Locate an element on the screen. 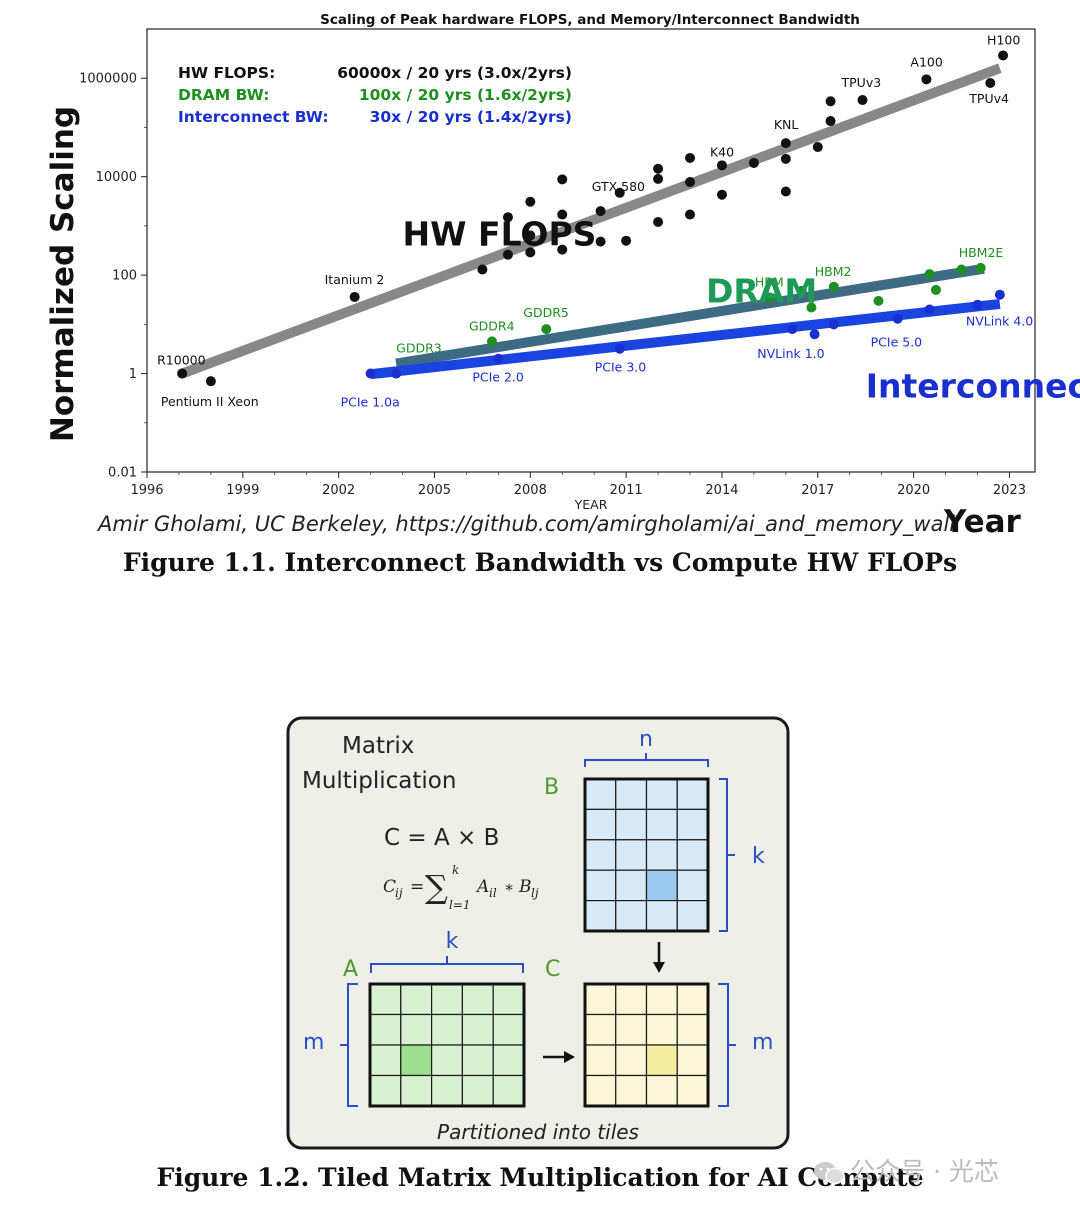 The height and width of the screenshot is (1213, 1080). point-label-hbm2e: HBM2E is located at coordinates (981, 252).